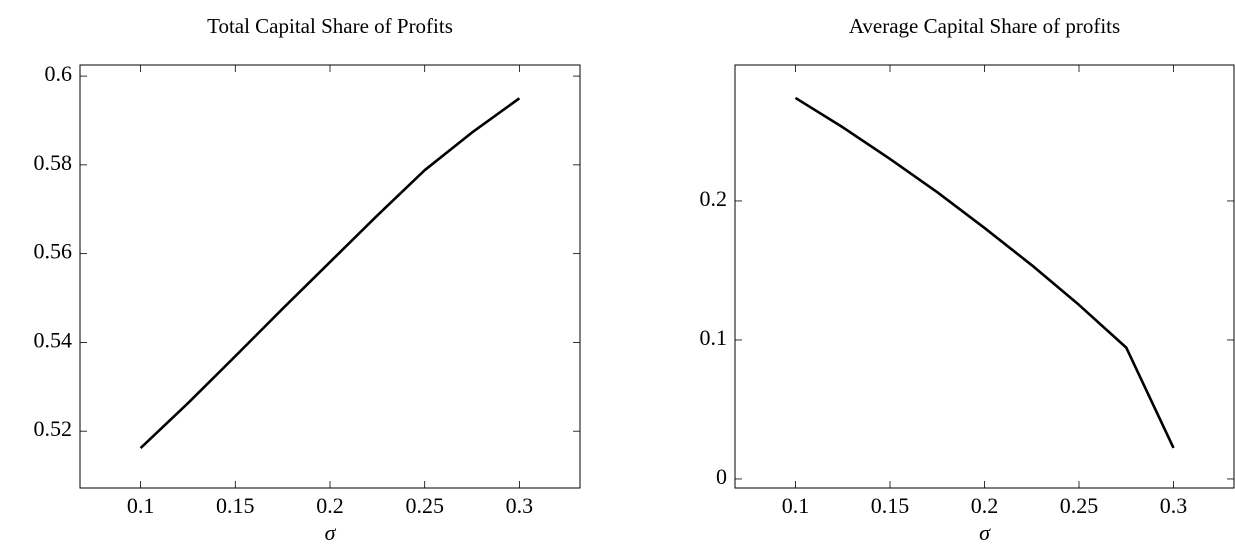 Image resolution: width=1235 pixels, height=548 pixels. What do you see at coordinates (53, 339) in the screenshot?
I see `y-tick-label: 0.54` at bounding box center [53, 339].